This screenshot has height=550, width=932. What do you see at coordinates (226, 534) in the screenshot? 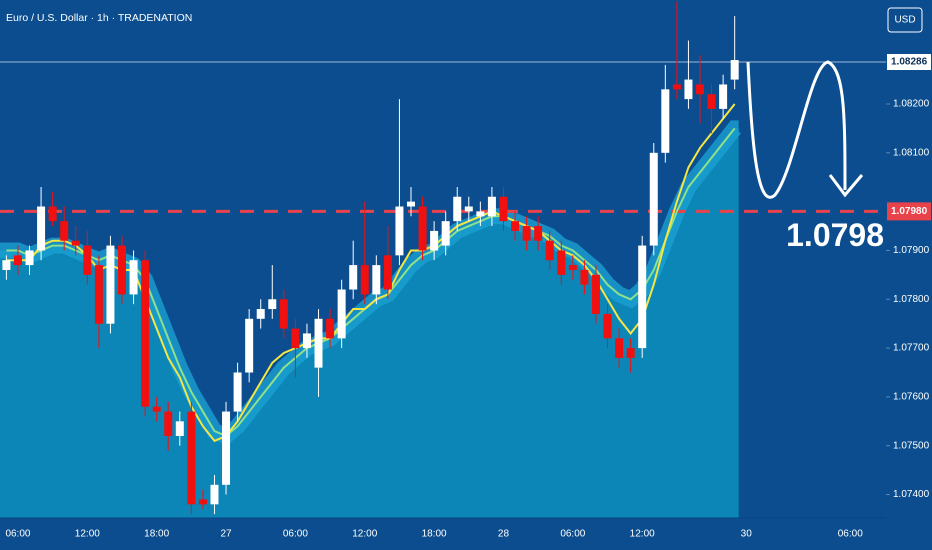
I see `x-tick-label: 27` at bounding box center [226, 534].